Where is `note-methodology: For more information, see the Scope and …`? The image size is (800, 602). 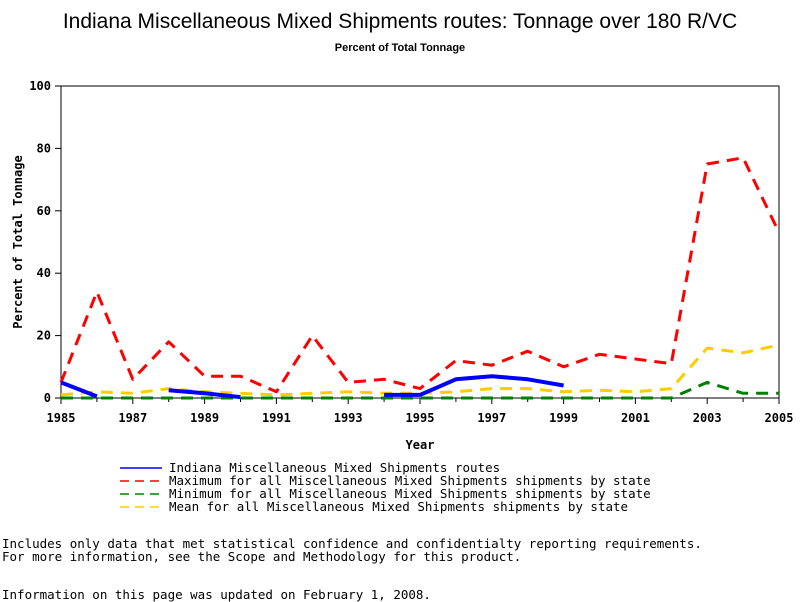
note-methodology: For more information, see the Scope and … is located at coordinates (262, 556).